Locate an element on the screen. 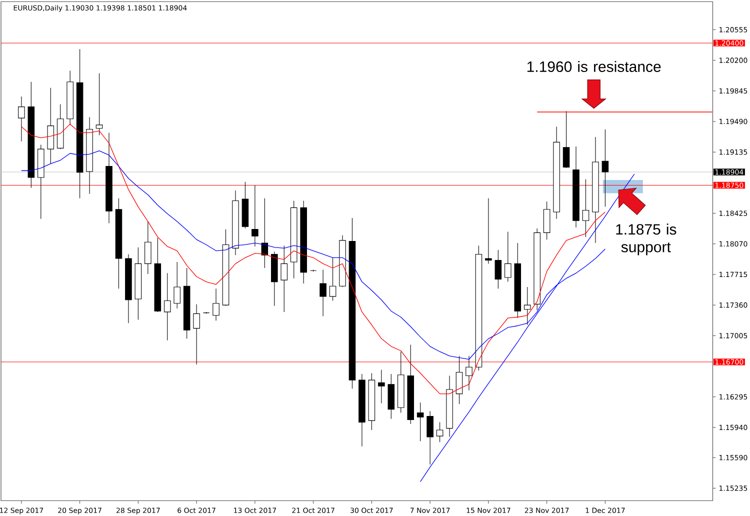 The image size is (750, 516). annotation: 1.1960 is resistance is located at coordinates (594, 66).